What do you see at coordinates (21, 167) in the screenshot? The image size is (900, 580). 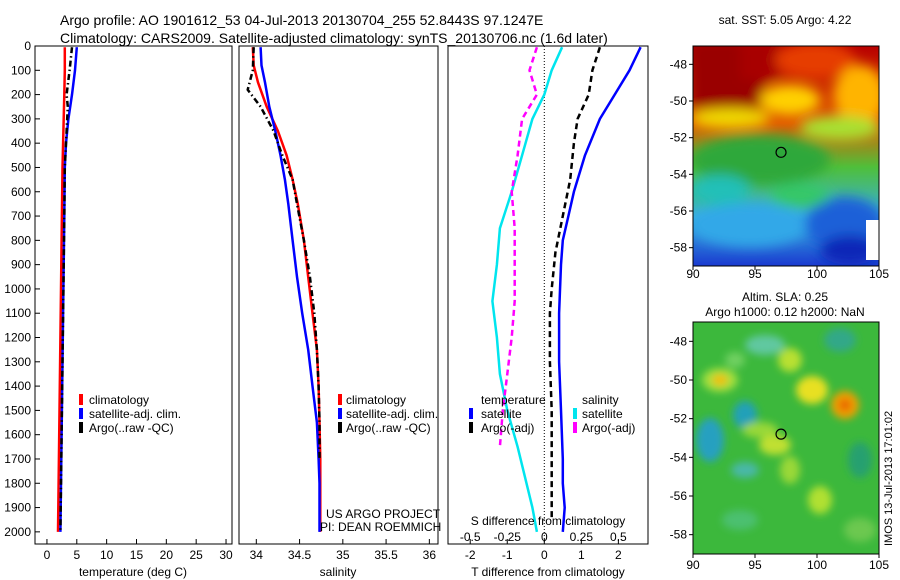 I see `y-tick-label: 500` at bounding box center [21, 167].